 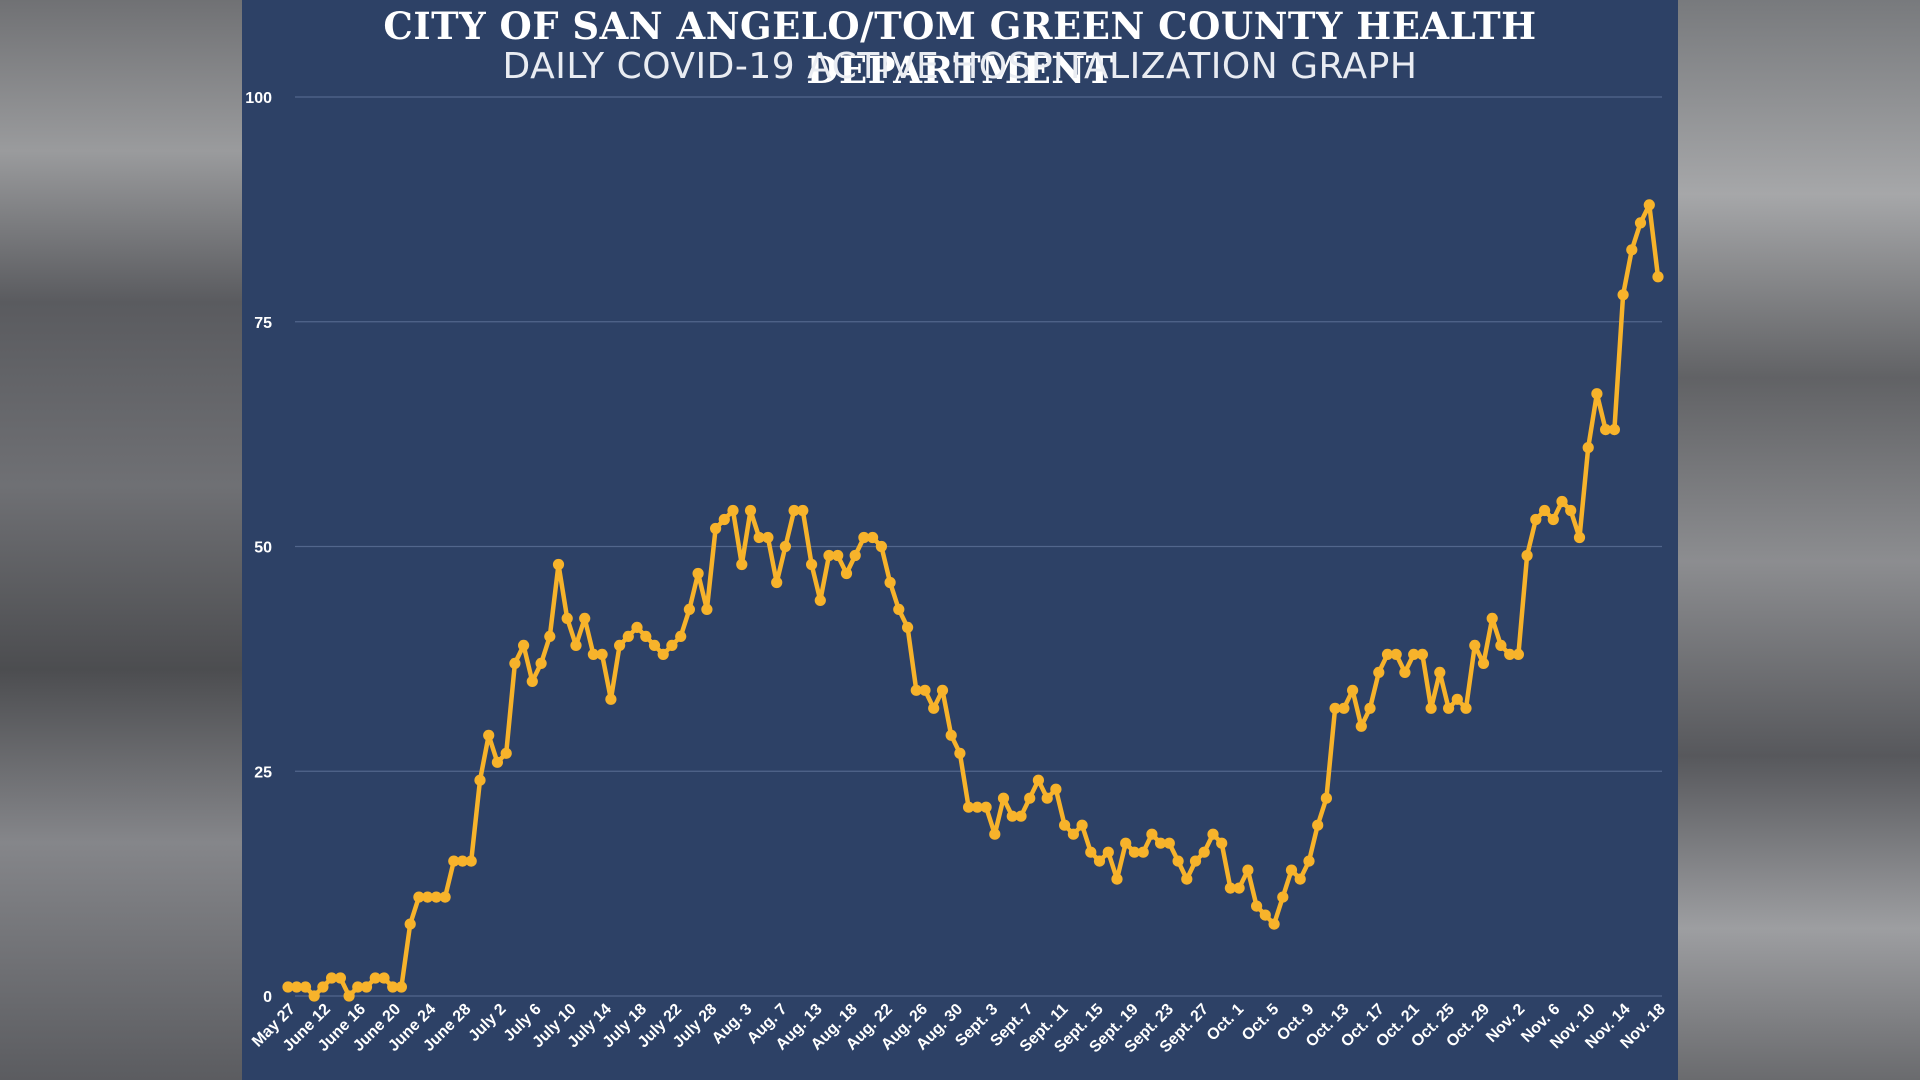 What do you see at coordinates (1261, 1023) in the screenshot?
I see `x-tick-label: Oct. 5` at bounding box center [1261, 1023].